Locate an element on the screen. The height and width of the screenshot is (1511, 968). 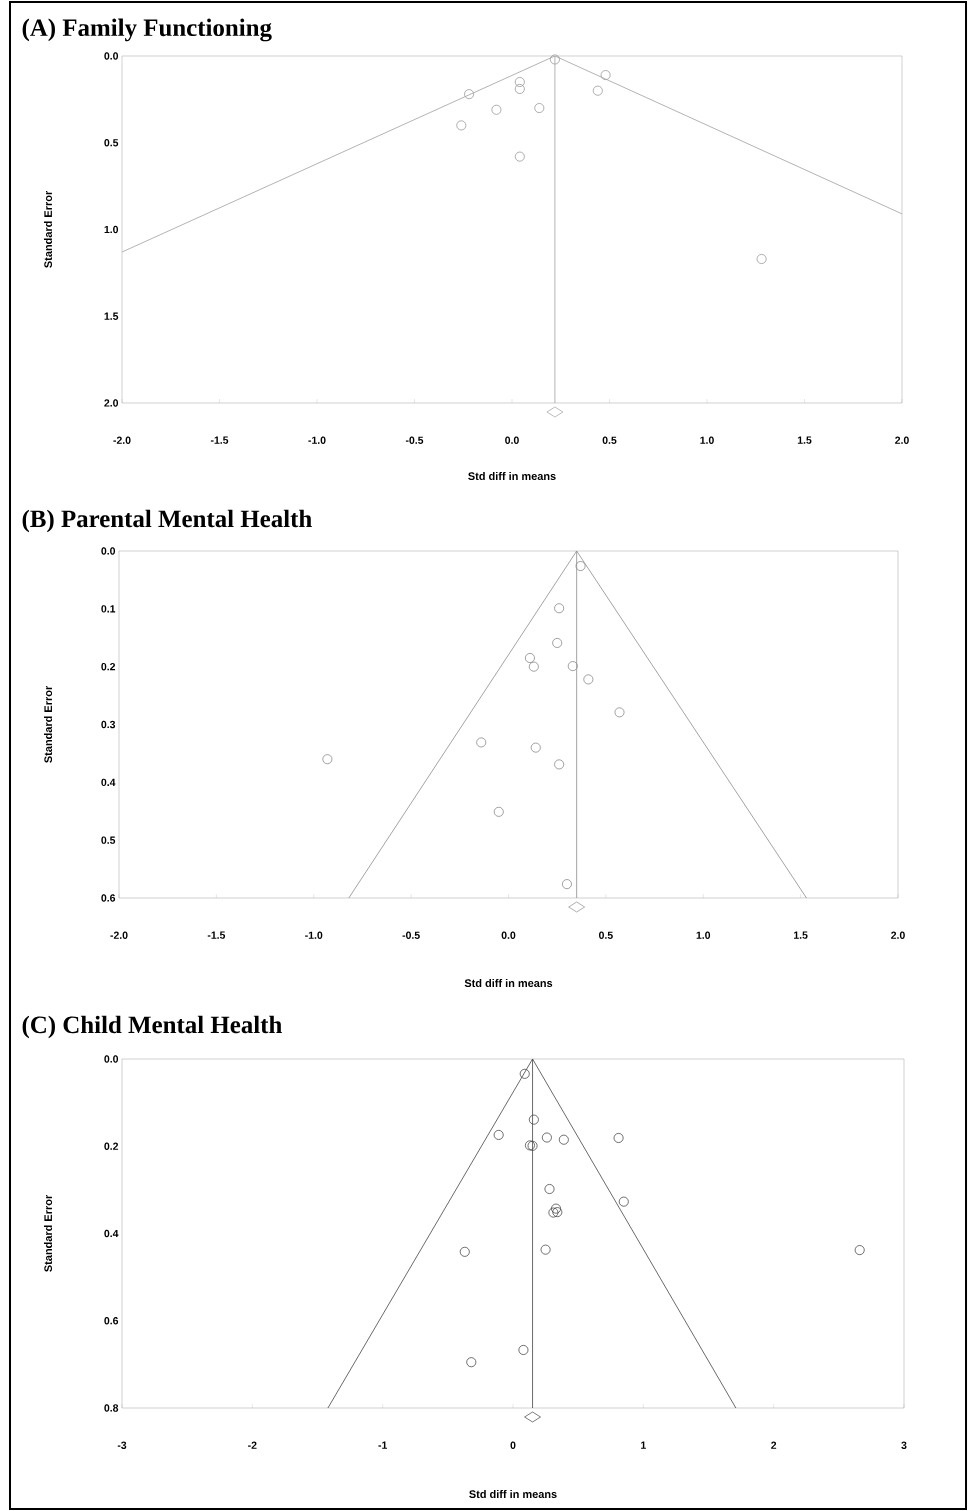
x-tick-label: 1 is located at coordinates (643, 1445).